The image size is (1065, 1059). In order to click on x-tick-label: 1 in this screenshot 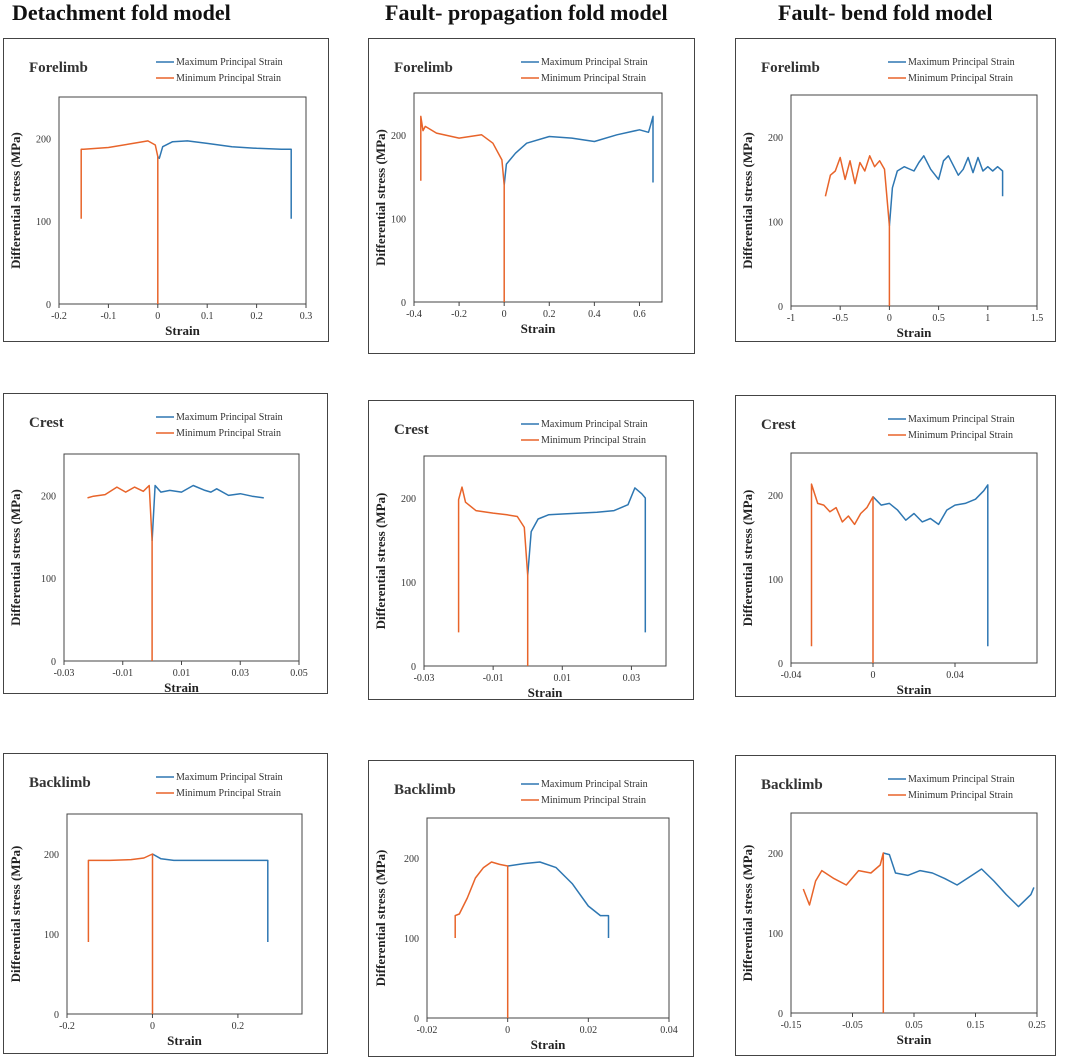, I will do `click(987, 318)`.